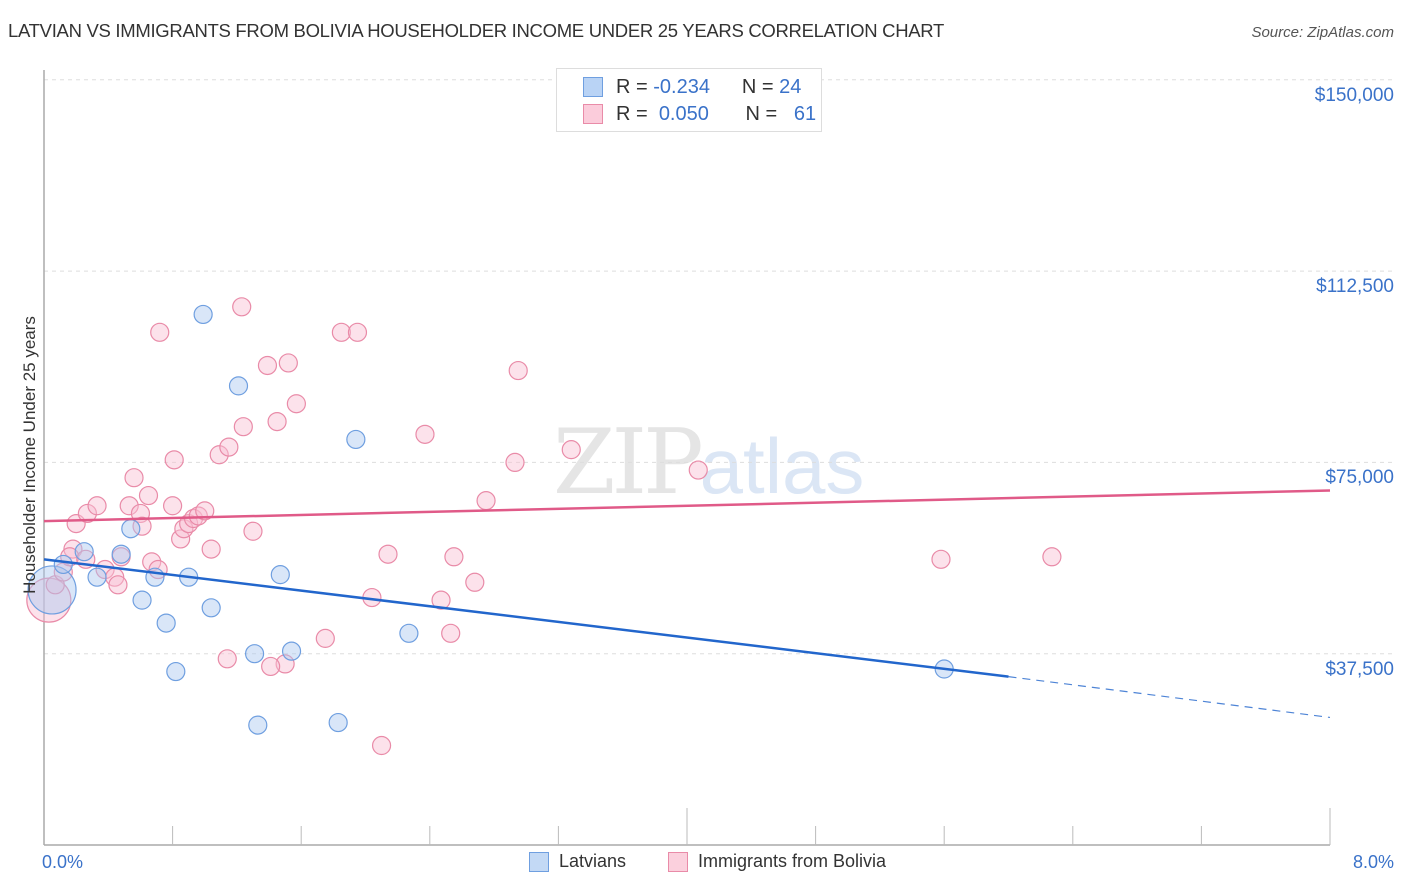  I want to click on bolivia-swatch-icon, so click(593, 114).